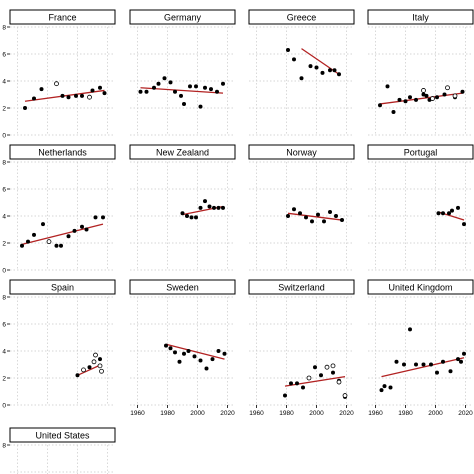 The height and width of the screenshot is (474, 474). Describe the element at coordinates (183, 18) in the screenshot. I see `panel-title: Germany` at that location.